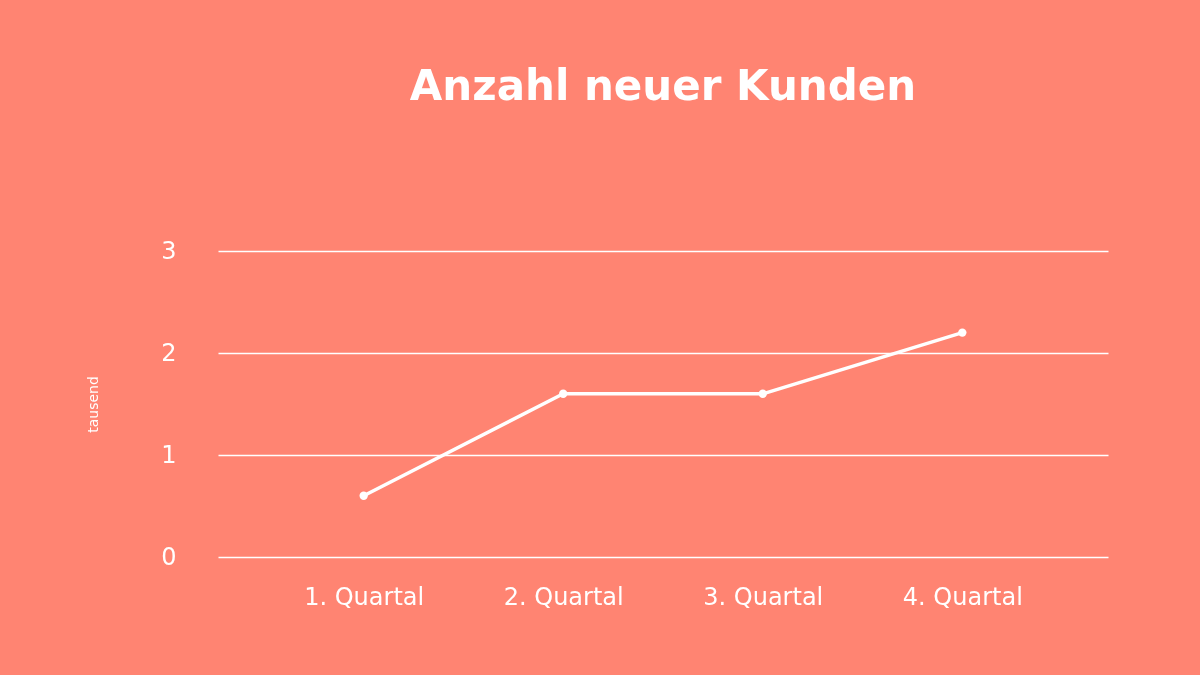 This screenshot has height=675, width=1200. Describe the element at coordinates (563, 596) in the screenshot. I see `x-tick-label: 2. Quartal` at that location.